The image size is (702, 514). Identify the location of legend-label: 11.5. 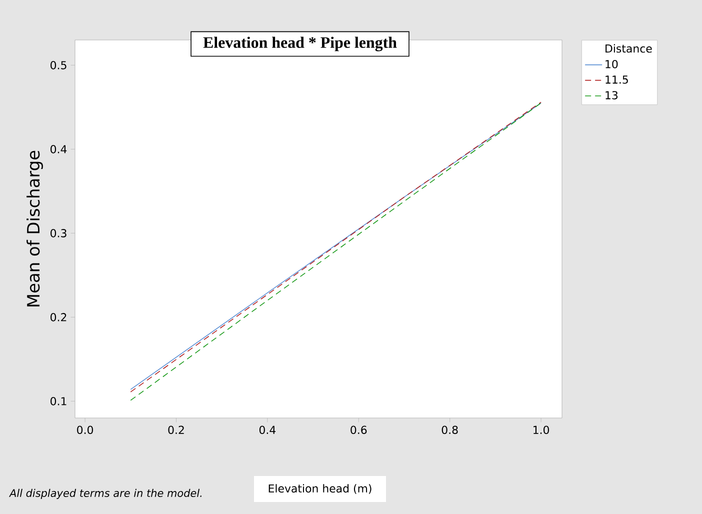
(617, 80).